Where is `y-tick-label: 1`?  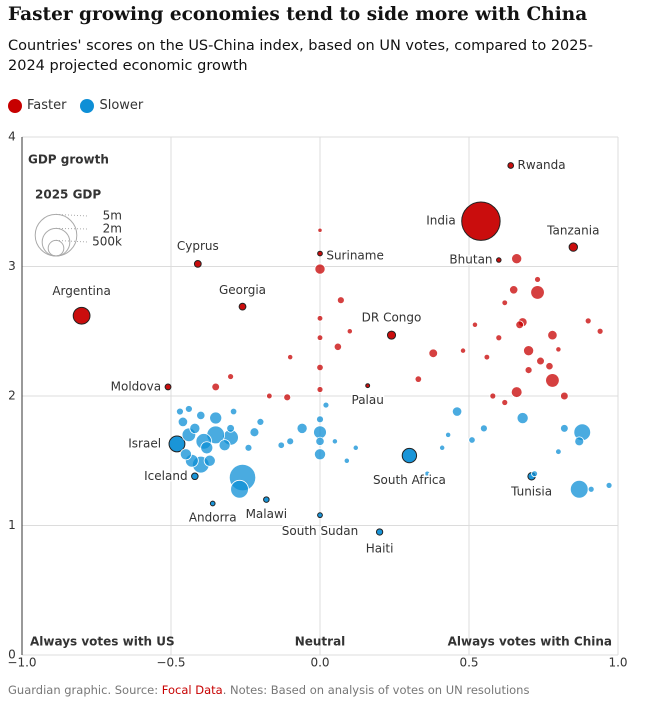 y-tick-label: 1 is located at coordinates (12, 525).